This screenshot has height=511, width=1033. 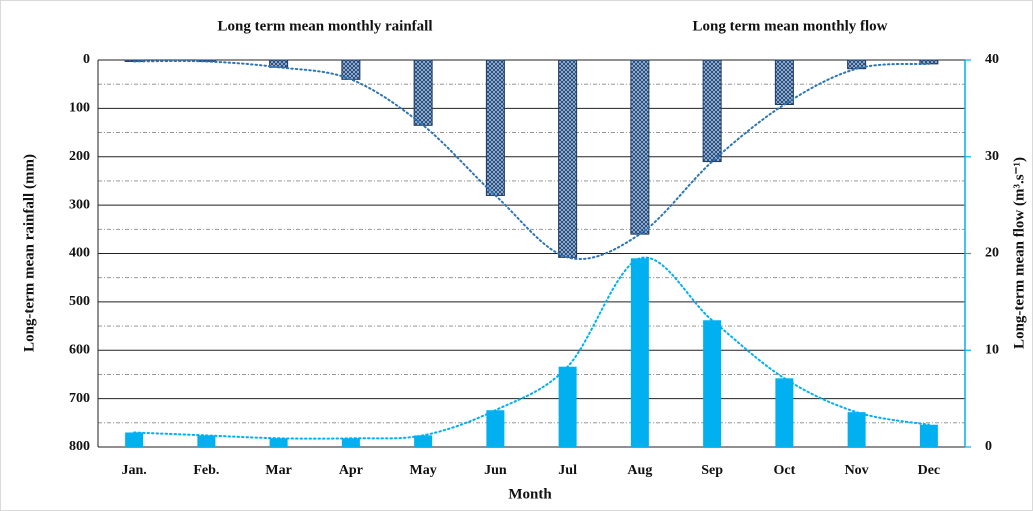 I want to click on x-tick-label: Feb., so click(x=206, y=470).